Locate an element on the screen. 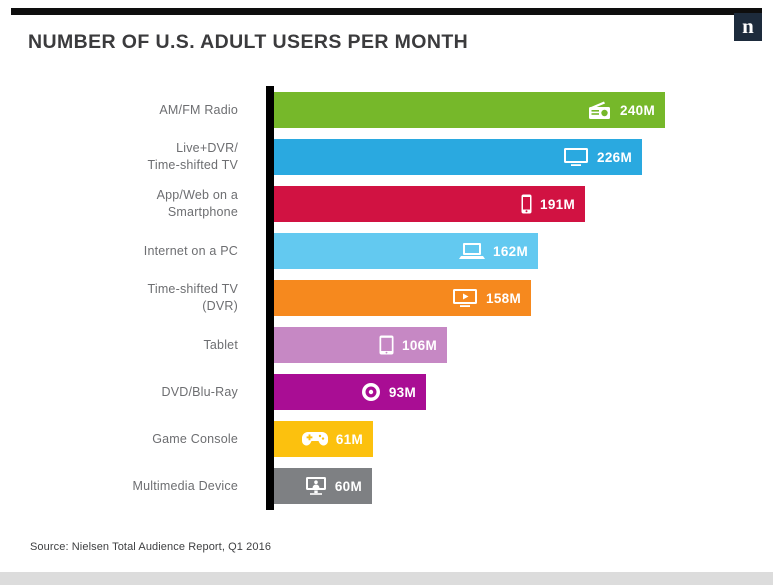 The width and height of the screenshot is (773, 585). tv-icon is located at coordinates (576, 157).